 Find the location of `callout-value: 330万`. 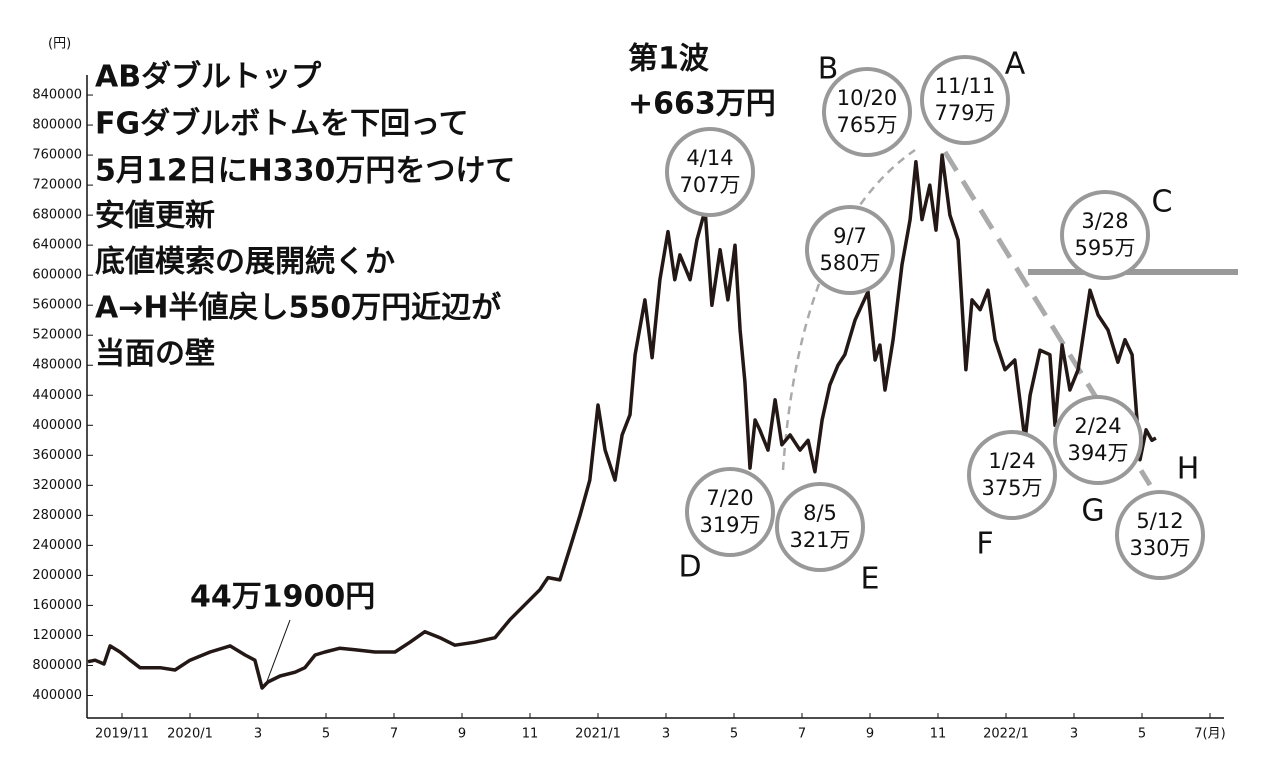

callout-value: 330万 is located at coordinates (1159, 548).